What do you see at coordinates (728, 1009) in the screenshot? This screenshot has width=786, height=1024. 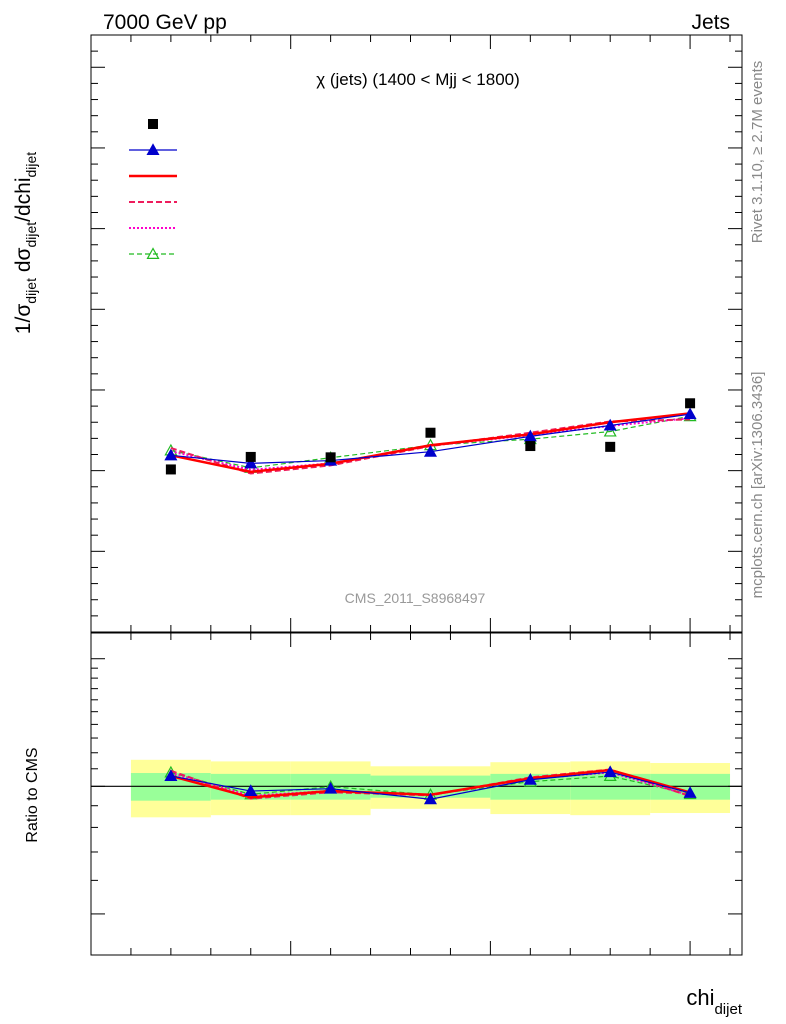 I see `xlabel-sub: dijet` at bounding box center [728, 1009].